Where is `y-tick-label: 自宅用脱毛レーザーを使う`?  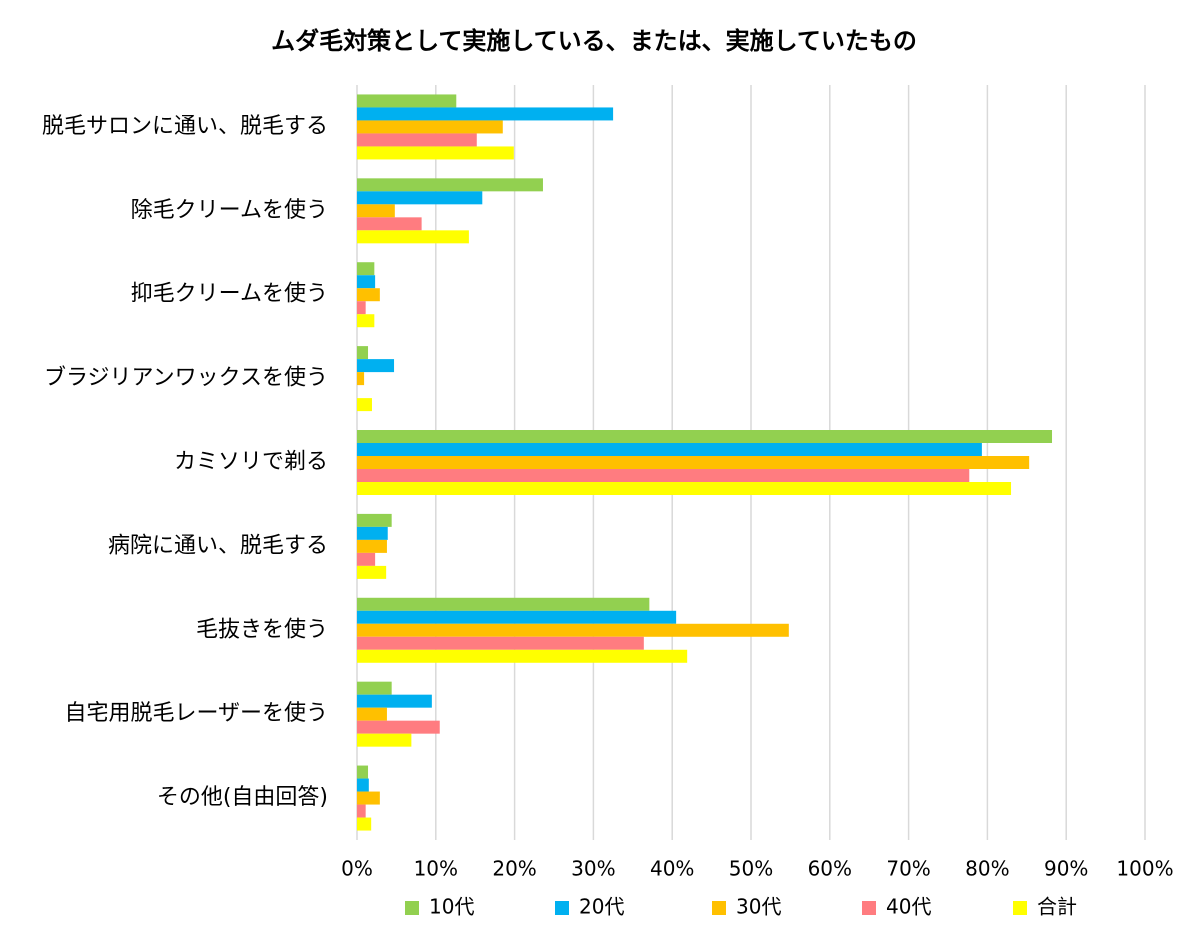 y-tick-label: 自宅用脱毛レーザーを使う is located at coordinates (196, 713).